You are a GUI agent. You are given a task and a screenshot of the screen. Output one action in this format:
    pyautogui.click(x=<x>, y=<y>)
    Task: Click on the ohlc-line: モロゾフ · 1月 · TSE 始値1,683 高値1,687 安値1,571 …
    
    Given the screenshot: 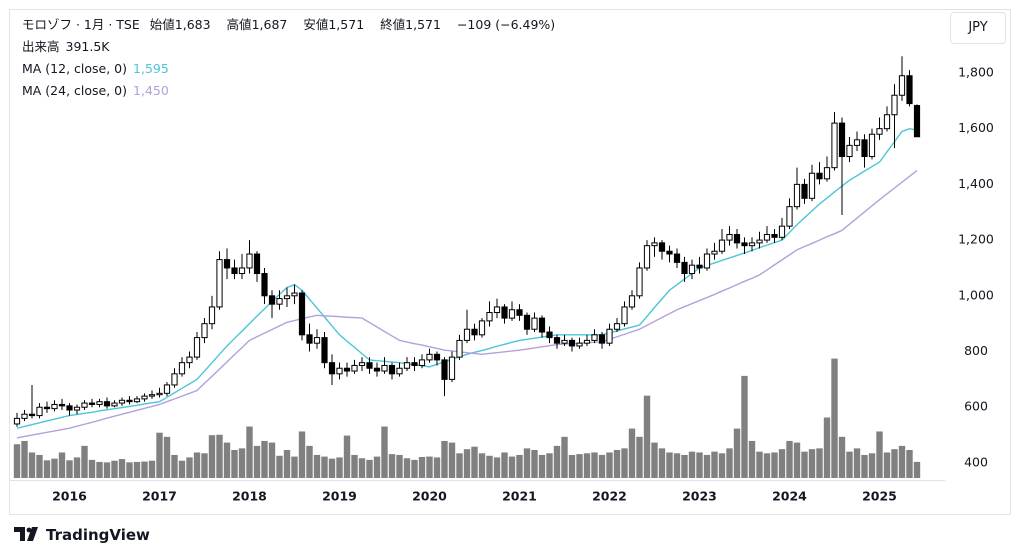 What is the action you would take?
    pyautogui.click(x=291, y=25)
    